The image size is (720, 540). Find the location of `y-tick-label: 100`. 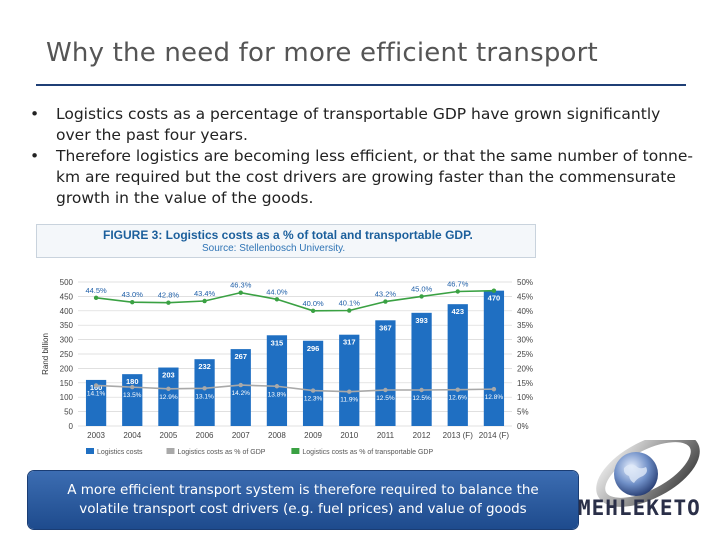

y-tick-label: 100 is located at coordinates (67, 397).